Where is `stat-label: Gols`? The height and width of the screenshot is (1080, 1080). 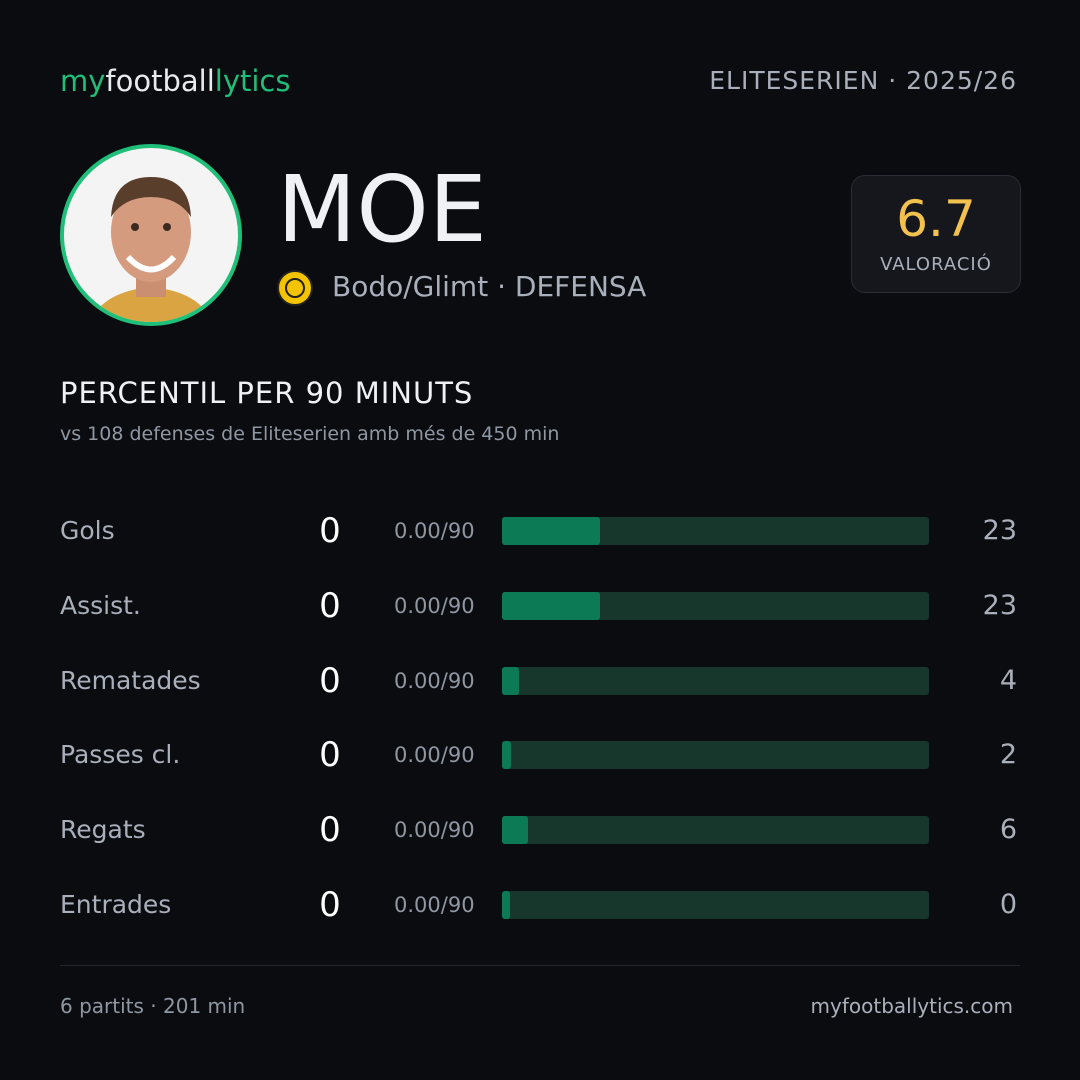 stat-label: Gols is located at coordinates (87, 530).